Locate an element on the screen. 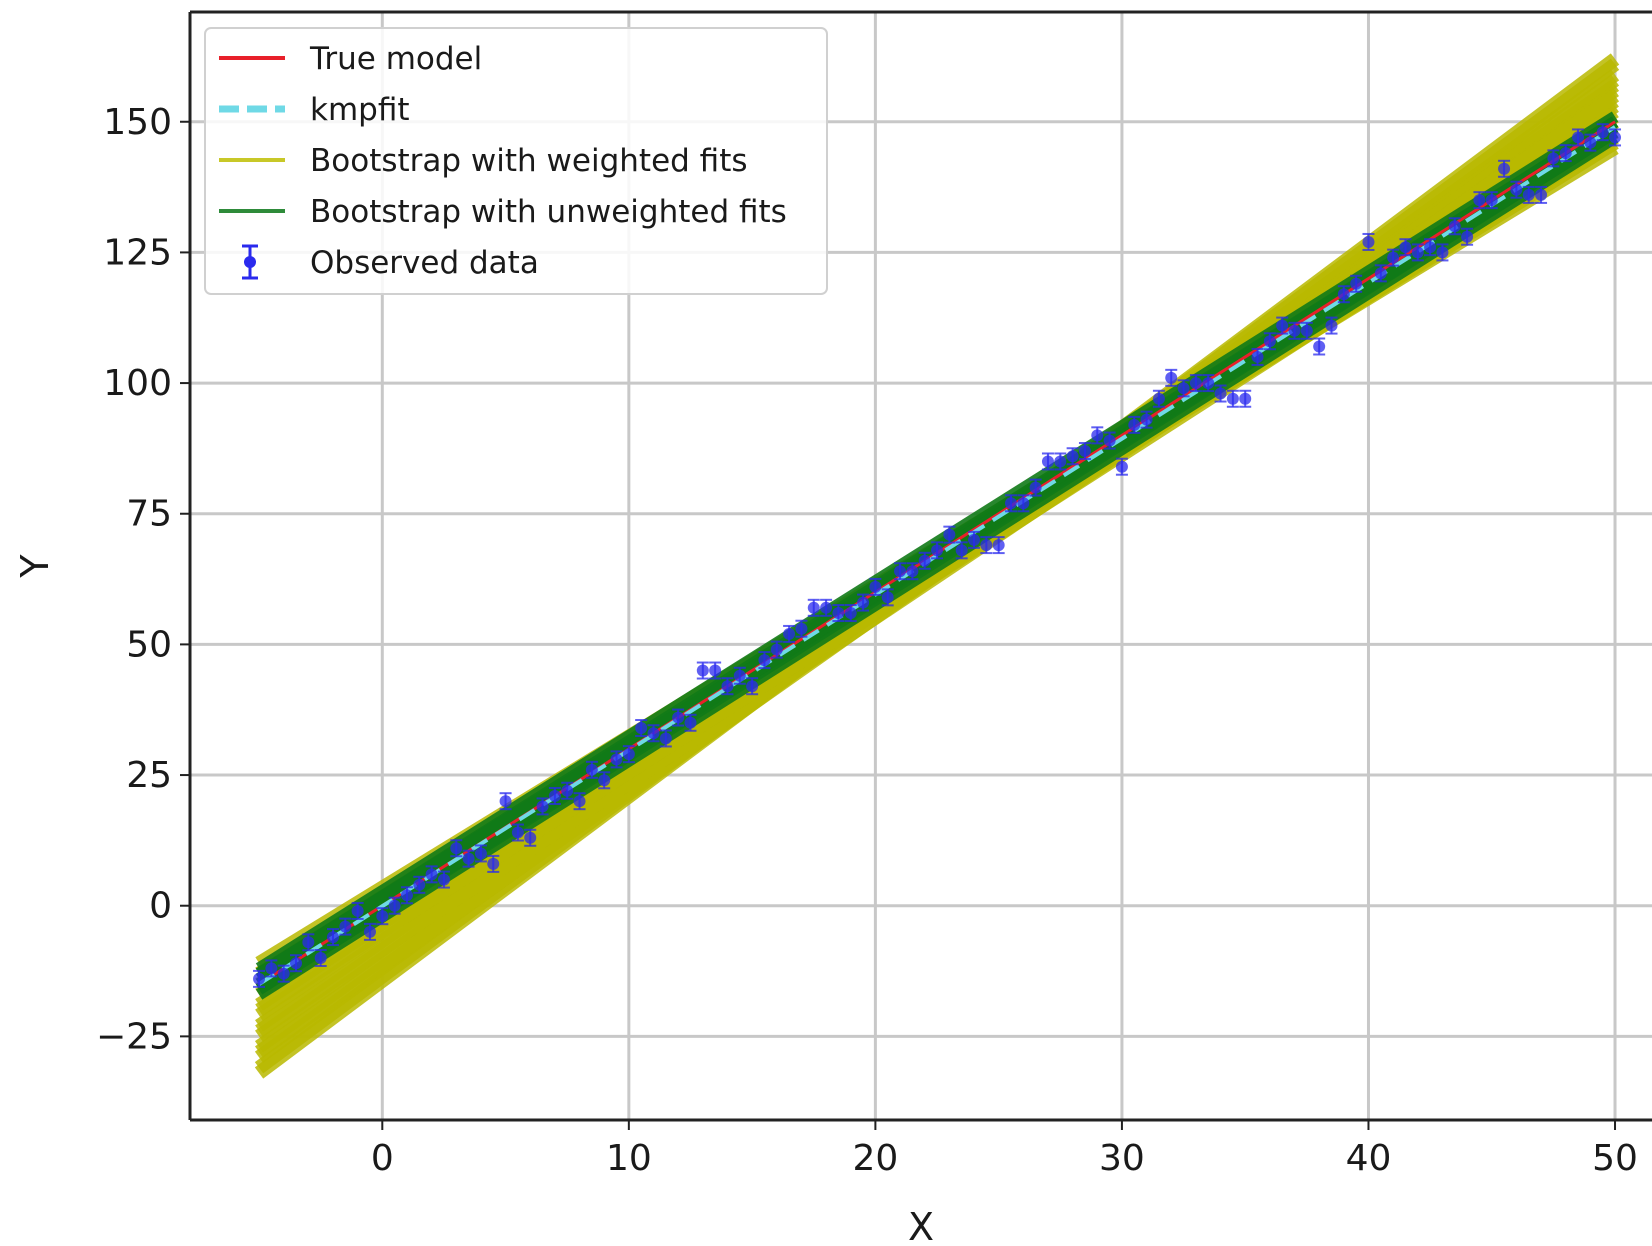 Image resolution: width=1652 pixels, height=1246 pixels. legend-label: Bootstrap with unweighted fits is located at coordinates (548, 212).